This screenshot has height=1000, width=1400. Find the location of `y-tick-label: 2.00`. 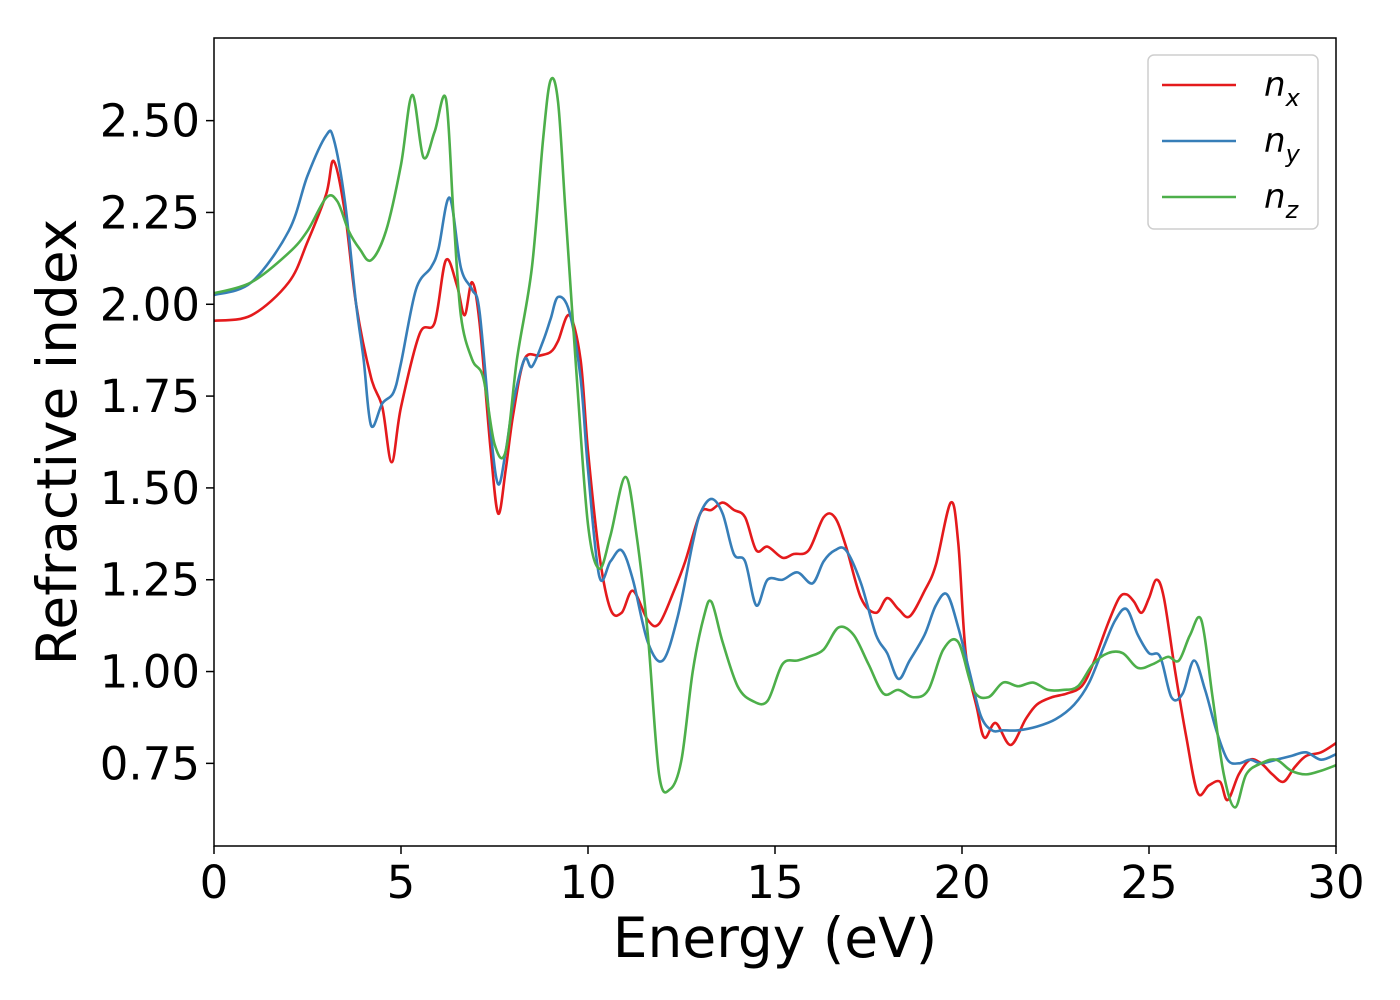

y-tick-label: 2.00 is located at coordinates (150, 304).